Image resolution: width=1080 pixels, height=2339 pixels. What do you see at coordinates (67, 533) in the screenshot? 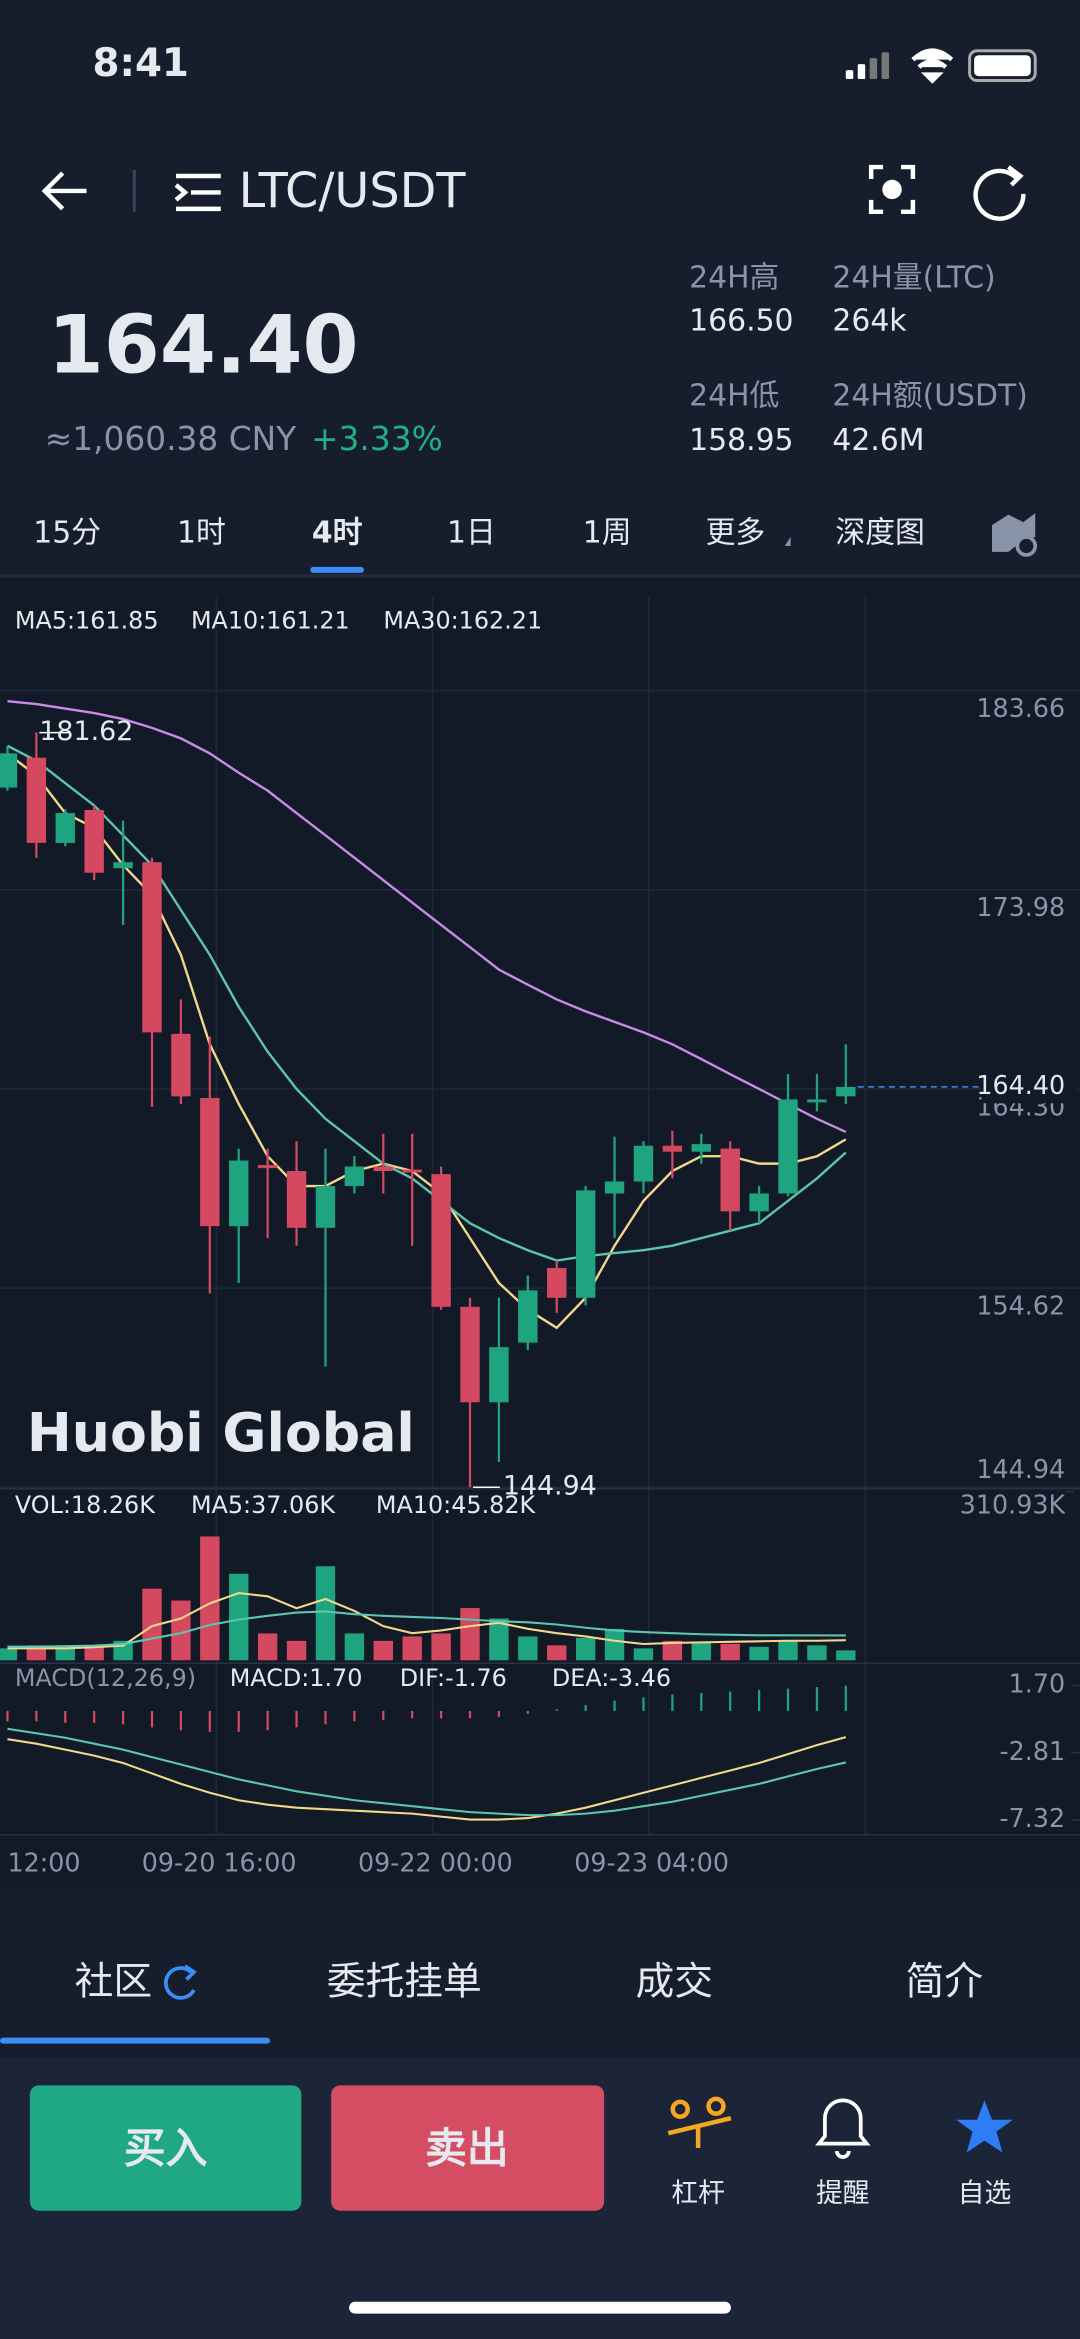
I see `interval-tab: 15分` at bounding box center [67, 533].